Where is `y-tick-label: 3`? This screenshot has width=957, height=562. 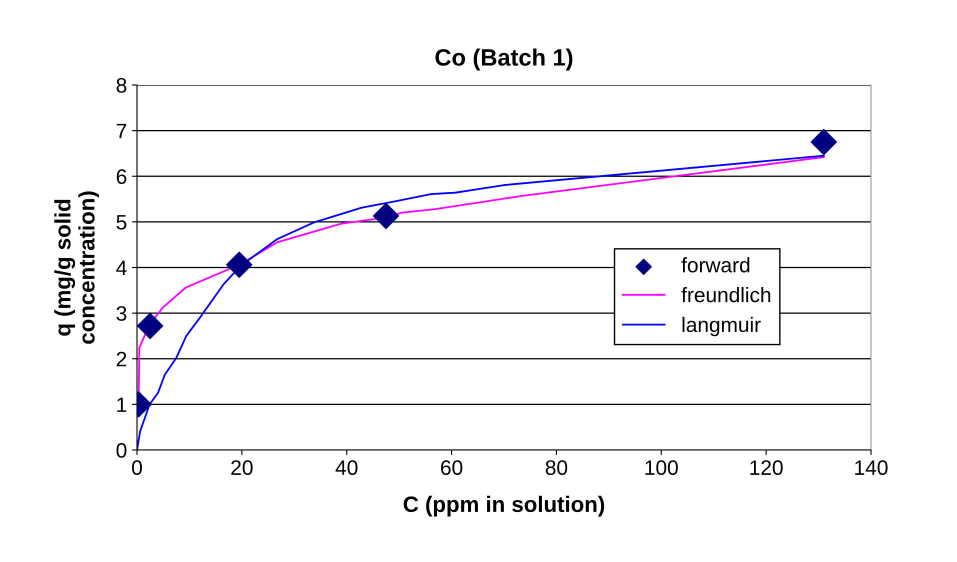
y-tick-label: 3 is located at coordinates (121, 313).